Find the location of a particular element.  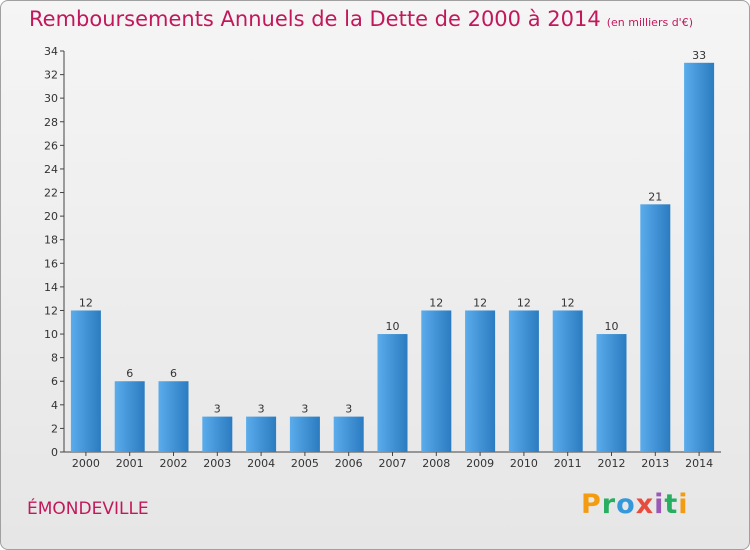

x-tick-label: 2012 is located at coordinates (612, 463).